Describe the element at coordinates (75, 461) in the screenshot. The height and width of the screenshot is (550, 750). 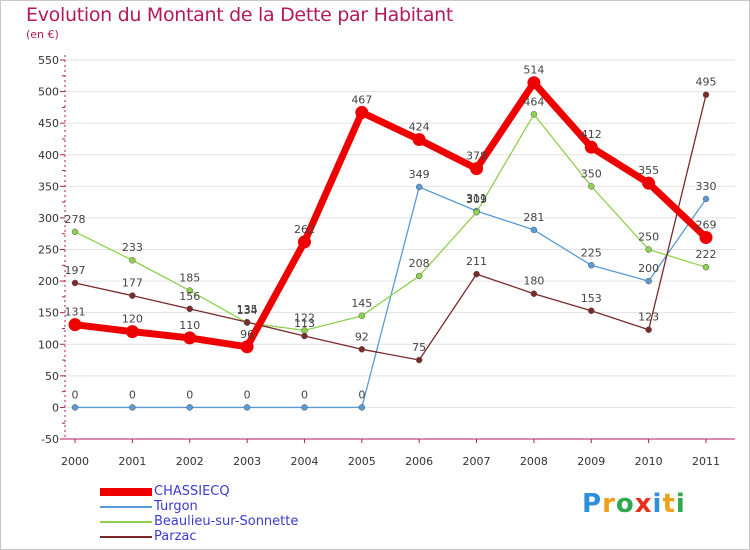
I see `x-tick-label: 2000` at that location.